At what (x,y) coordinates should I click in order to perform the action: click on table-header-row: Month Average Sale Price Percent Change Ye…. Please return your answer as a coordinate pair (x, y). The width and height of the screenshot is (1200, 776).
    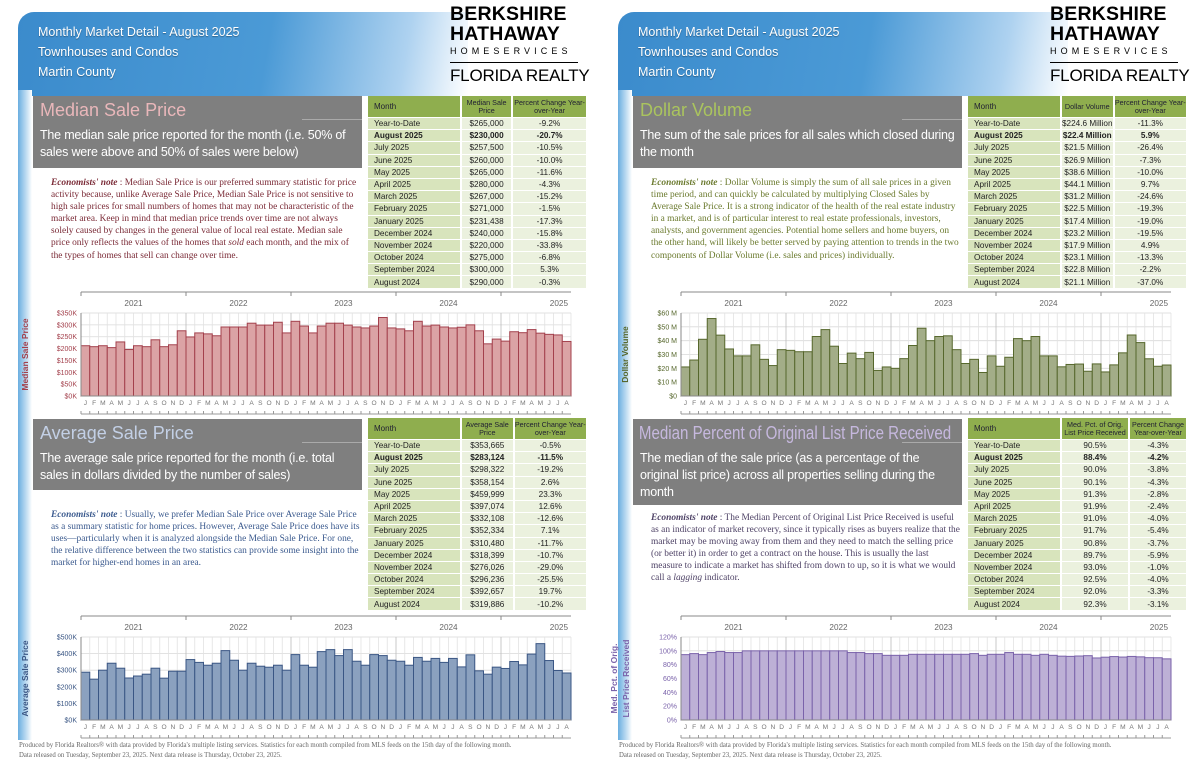
    Looking at the image, I should click on (477, 428).